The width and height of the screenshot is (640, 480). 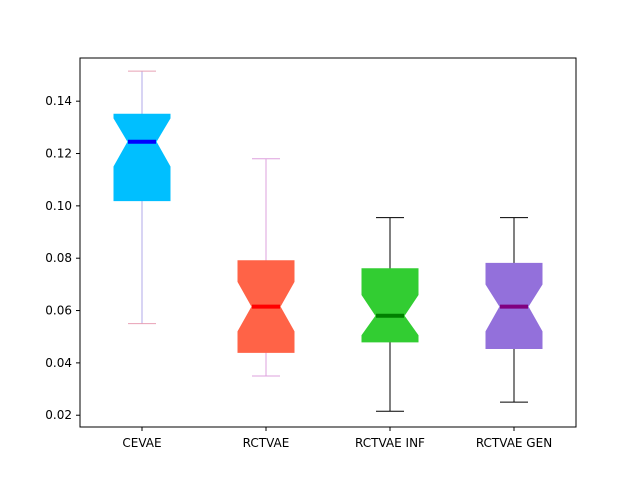 What do you see at coordinates (514, 443) in the screenshot?
I see `x-tick-label: RCTVAE GEN` at bounding box center [514, 443].